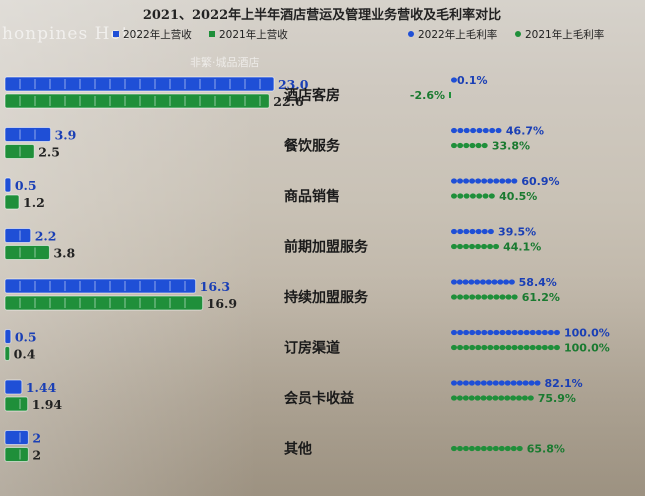 Image resolution: width=645 pixels, height=496 pixels. Describe the element at coordinates (557, 398) in the screenshot. I see `margin-value-label: 75.9%` at that location.